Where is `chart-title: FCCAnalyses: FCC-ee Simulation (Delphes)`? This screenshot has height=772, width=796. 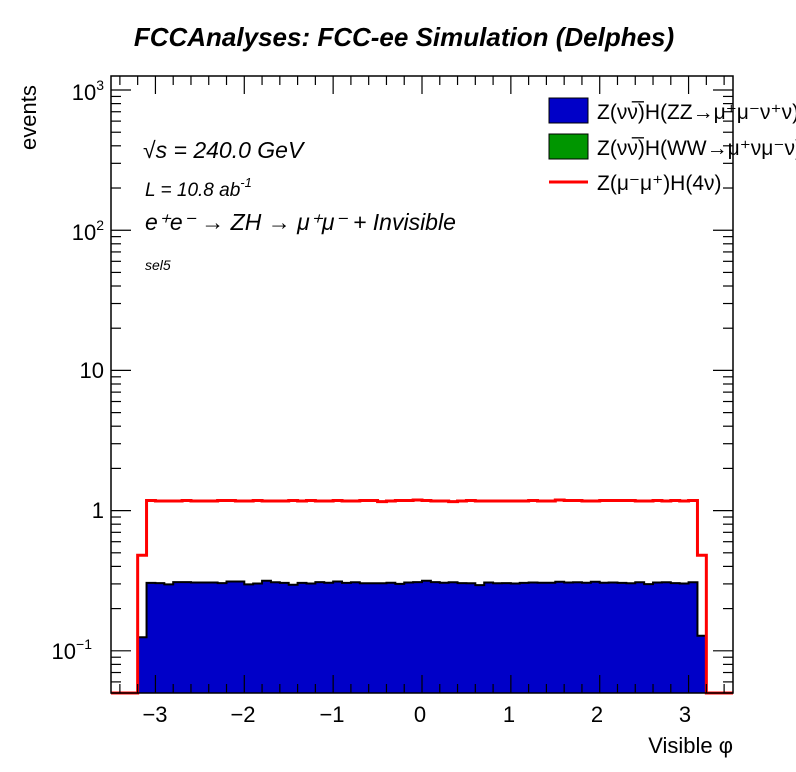
chart-title: FCCAnalyses: FCC-ee Simulation (Delphes) is located at coordinates (404, 37).